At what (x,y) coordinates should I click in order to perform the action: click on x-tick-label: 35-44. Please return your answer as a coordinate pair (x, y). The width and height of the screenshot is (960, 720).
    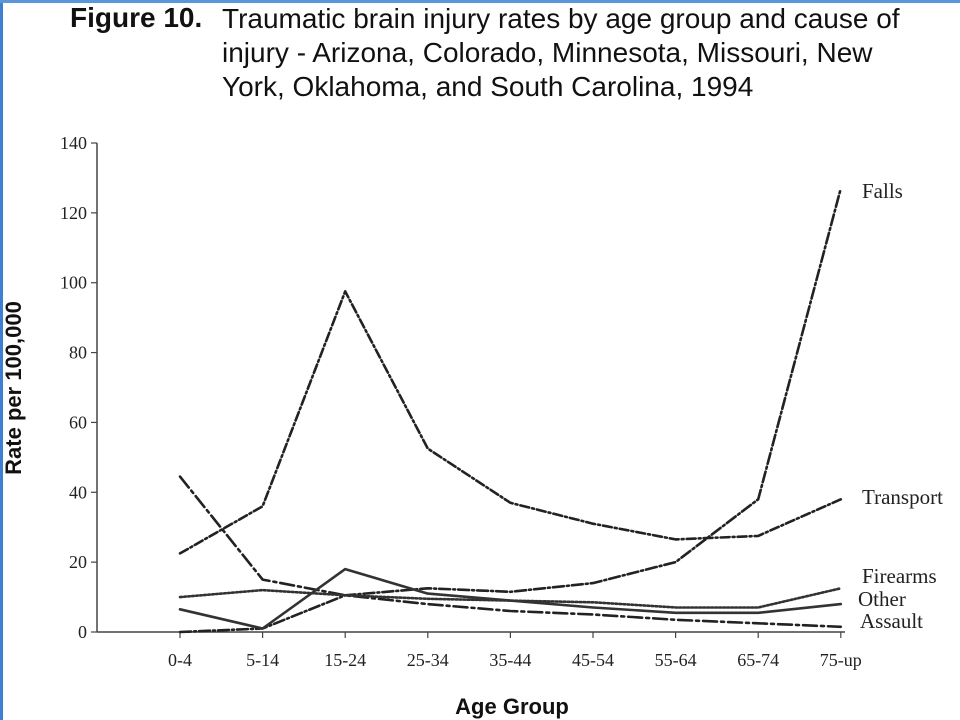
    Looking at the image, I should click on (510, 660).